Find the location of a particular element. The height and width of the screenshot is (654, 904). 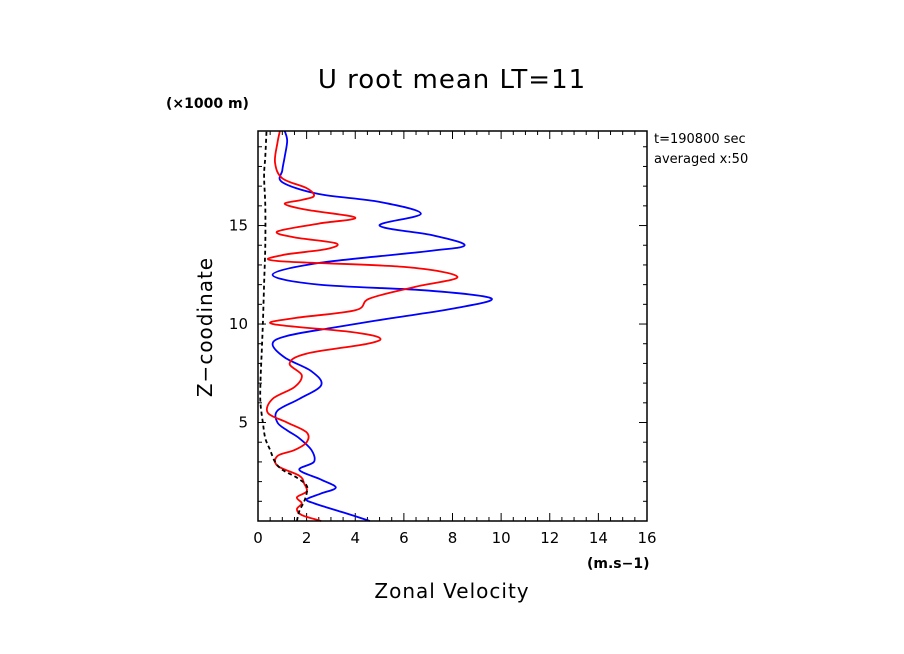

annotation-line-2: averaged x:50 is located at coordinates (701, 159).